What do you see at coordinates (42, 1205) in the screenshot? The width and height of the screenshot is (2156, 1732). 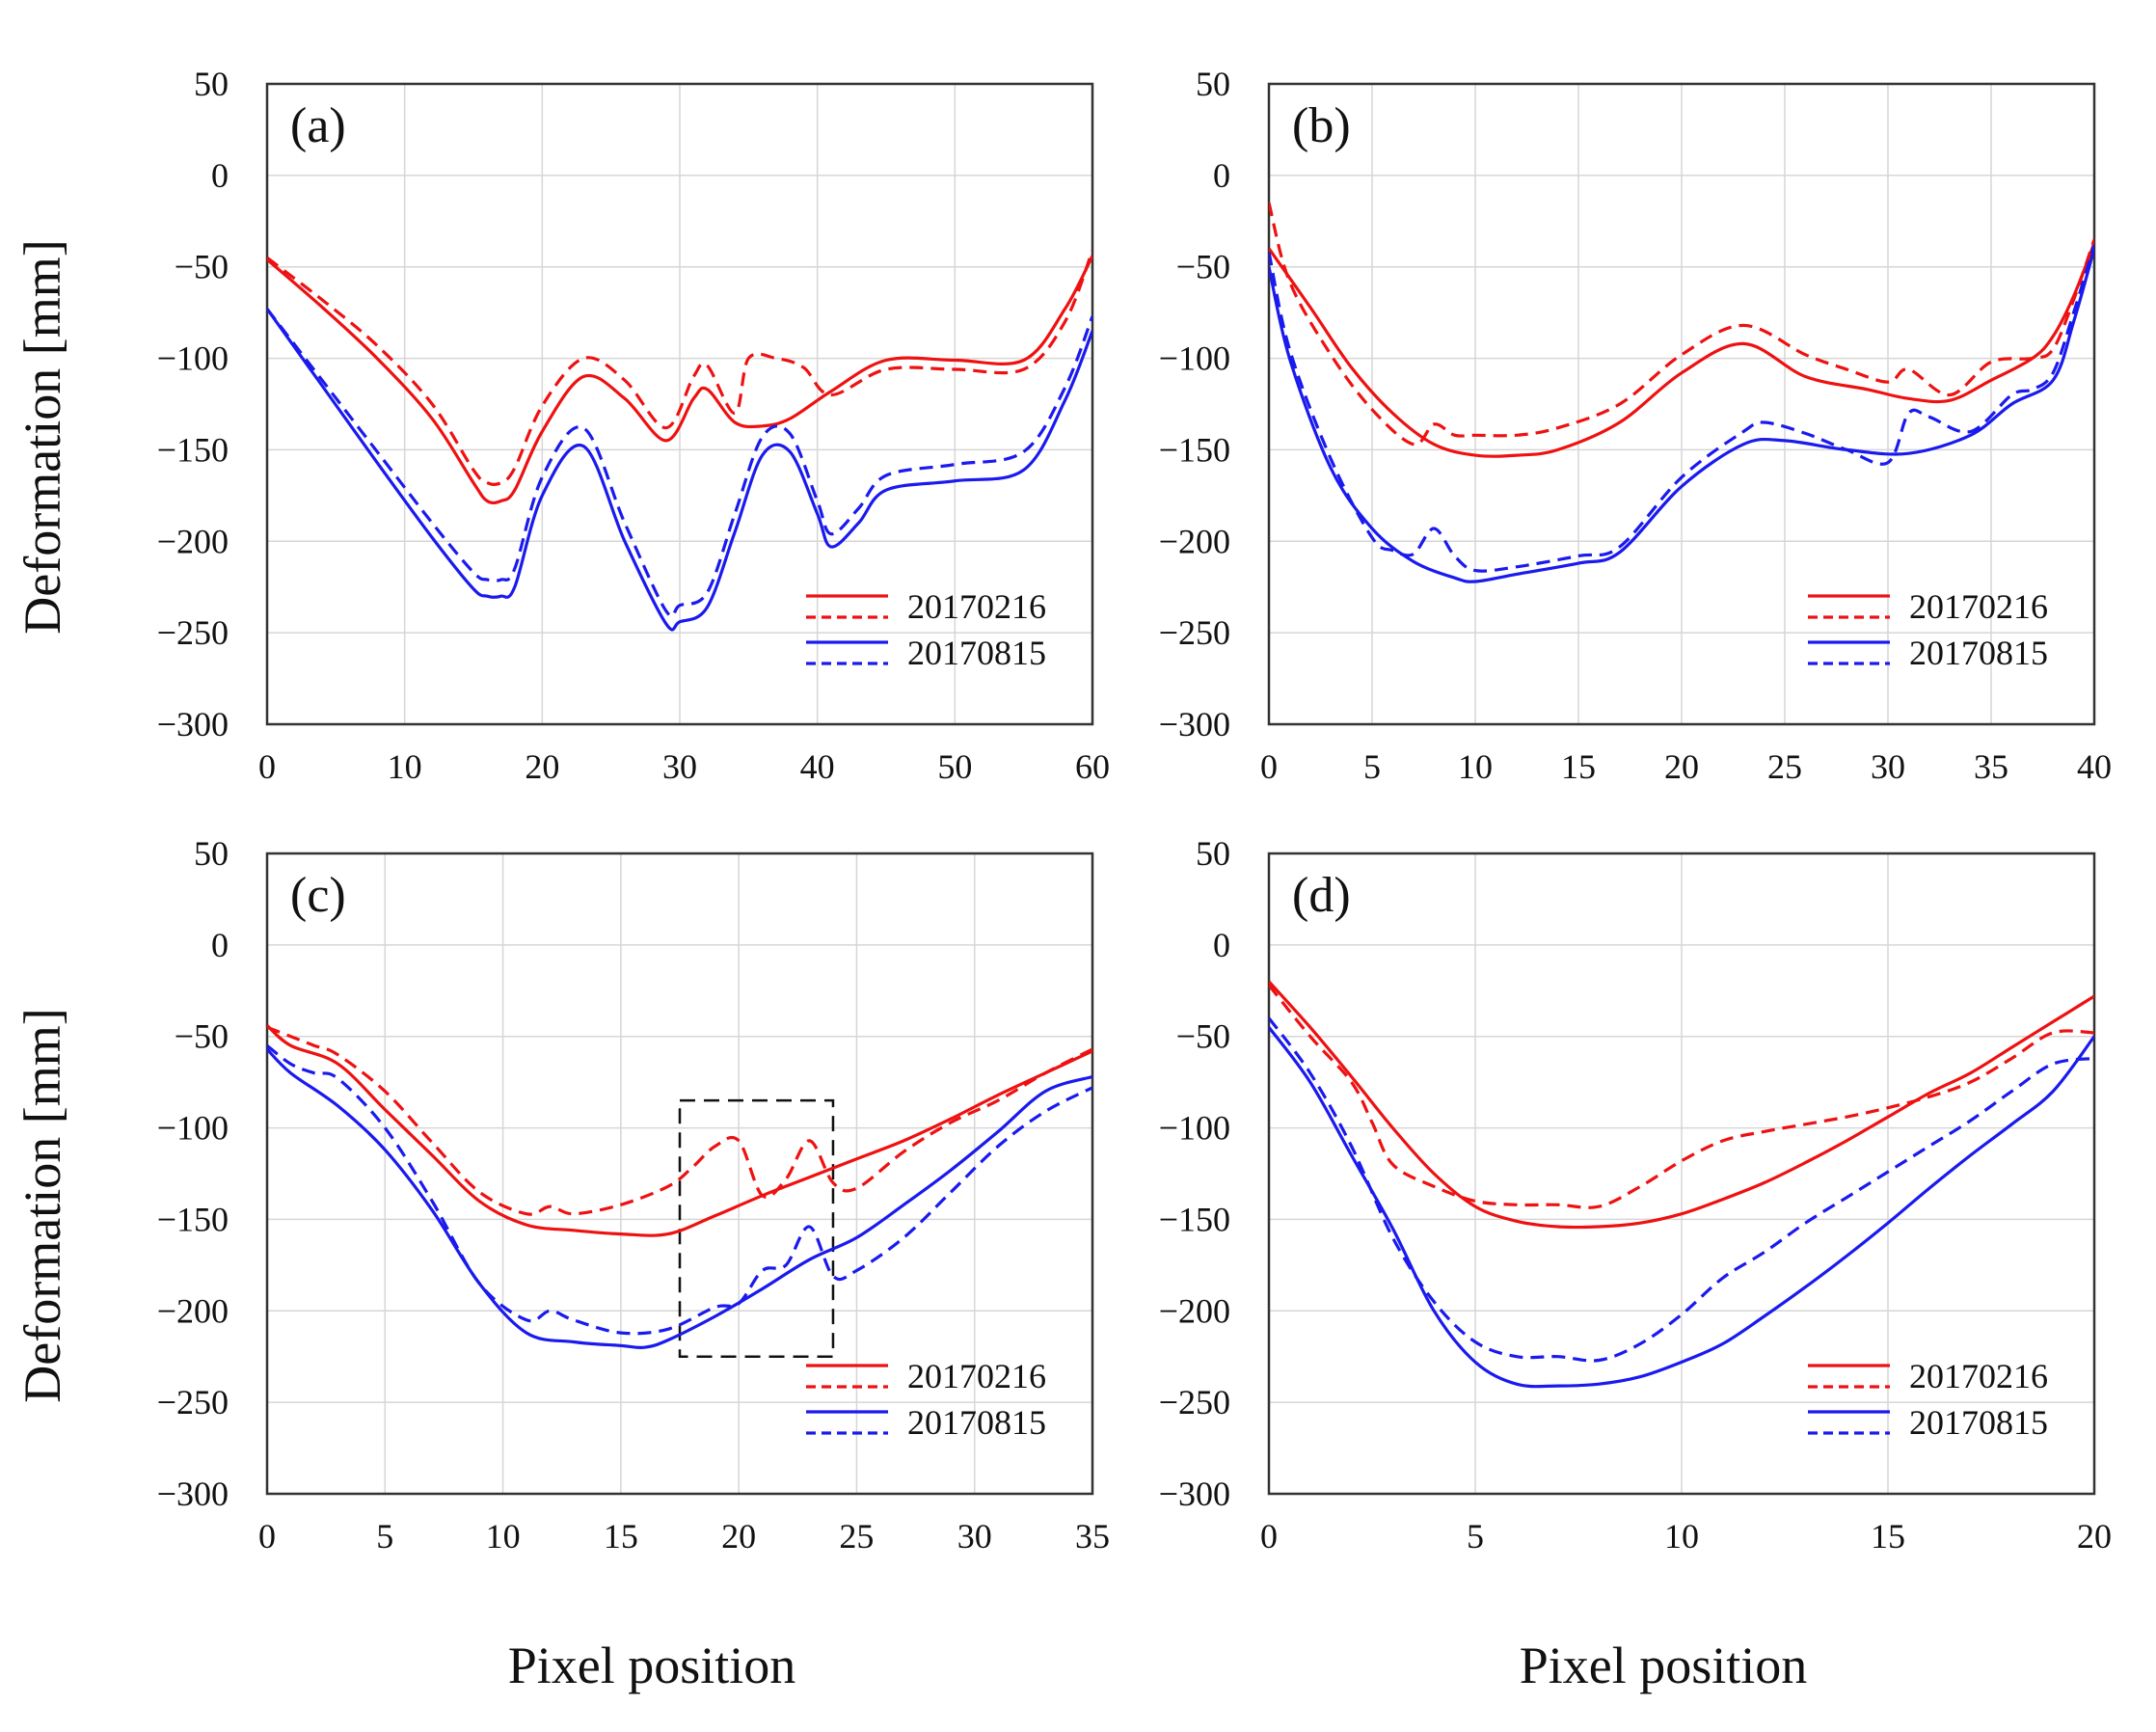 I see `y-axis-title-bottom: Deformation [mm]` at bounding box center [42, 1205].